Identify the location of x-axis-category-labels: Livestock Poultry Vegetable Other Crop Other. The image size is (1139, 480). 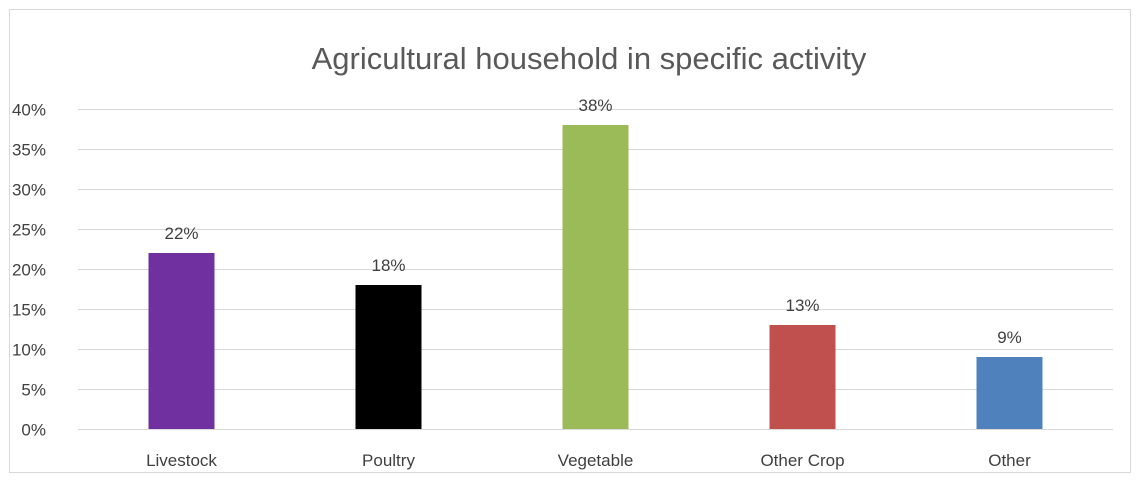
(588, 460).